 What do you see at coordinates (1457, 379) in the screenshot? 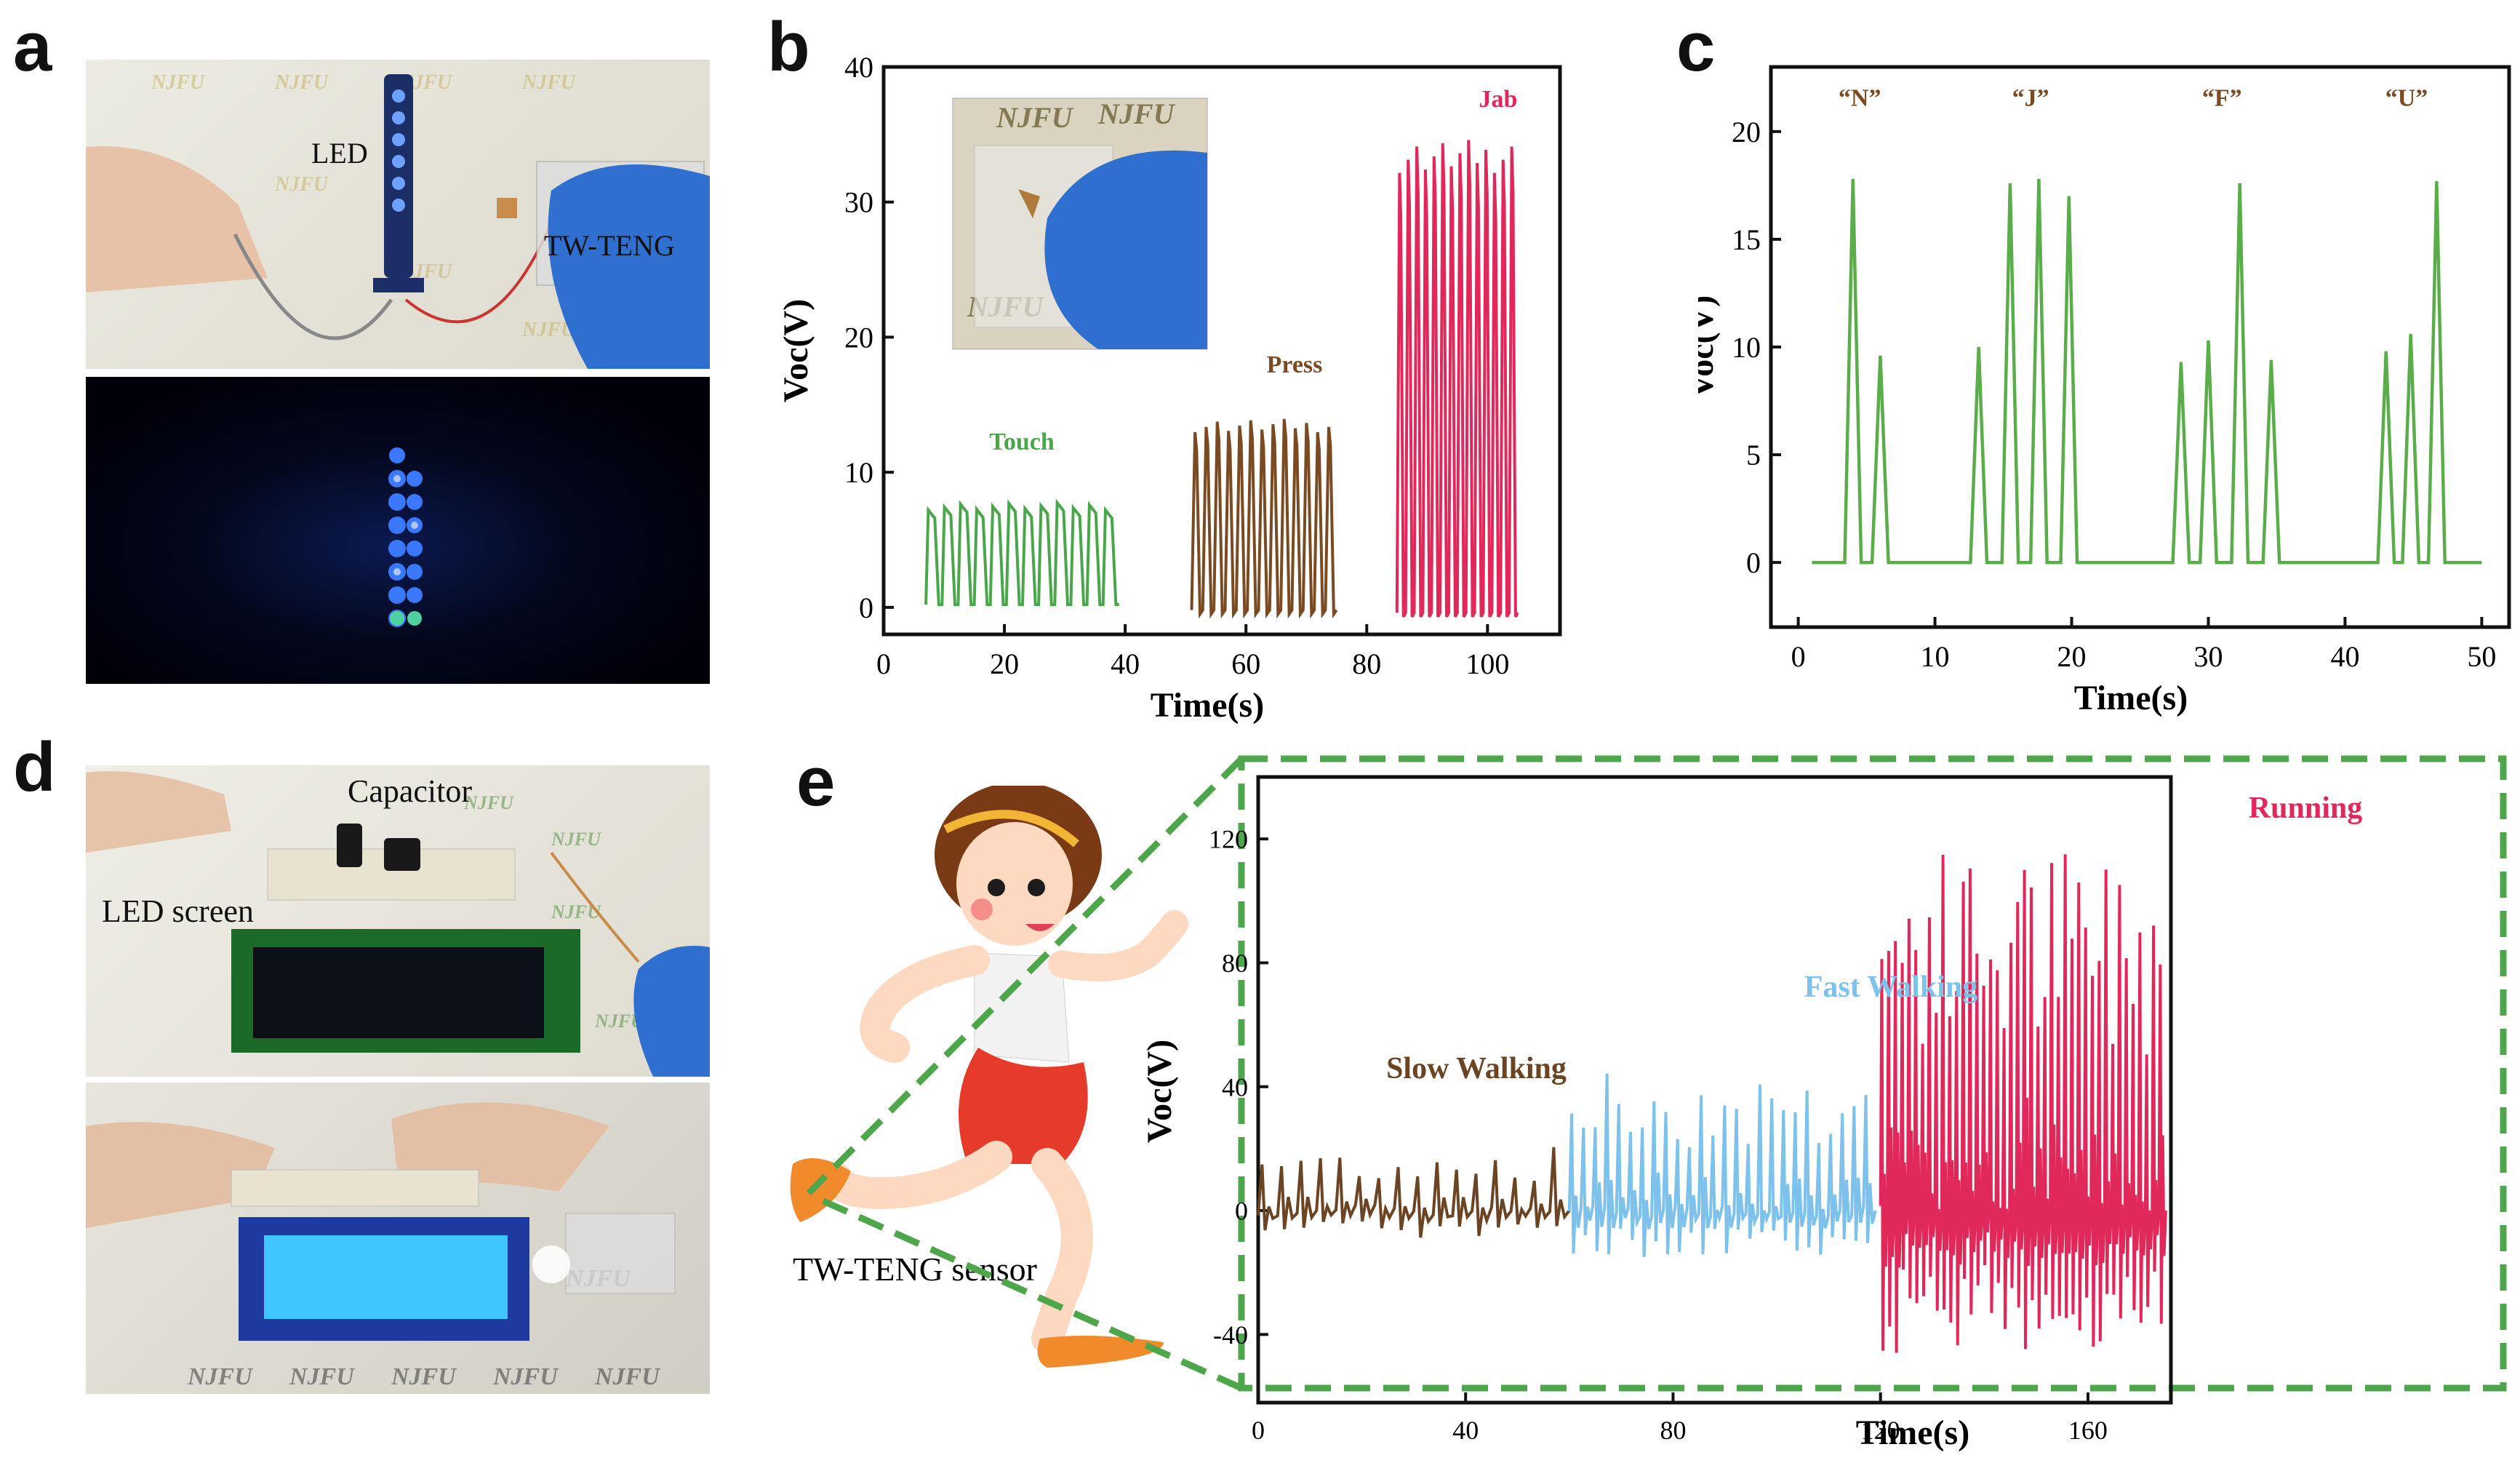
I see `series-line-jab` at bounding box center [1457, 379].